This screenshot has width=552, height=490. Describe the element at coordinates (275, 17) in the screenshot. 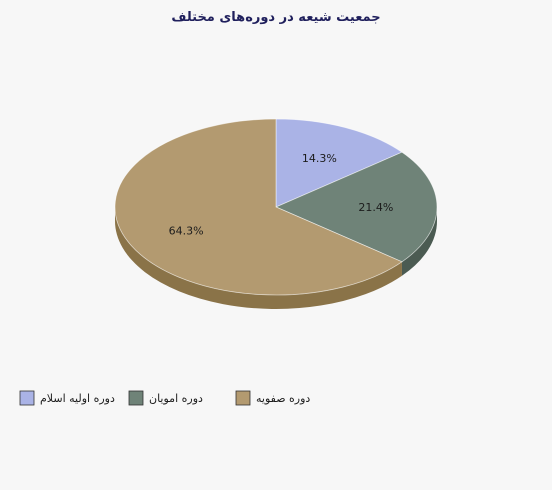

I see `chart-title: جمعیت شیعه در دوره‌های مختلف` at that location.